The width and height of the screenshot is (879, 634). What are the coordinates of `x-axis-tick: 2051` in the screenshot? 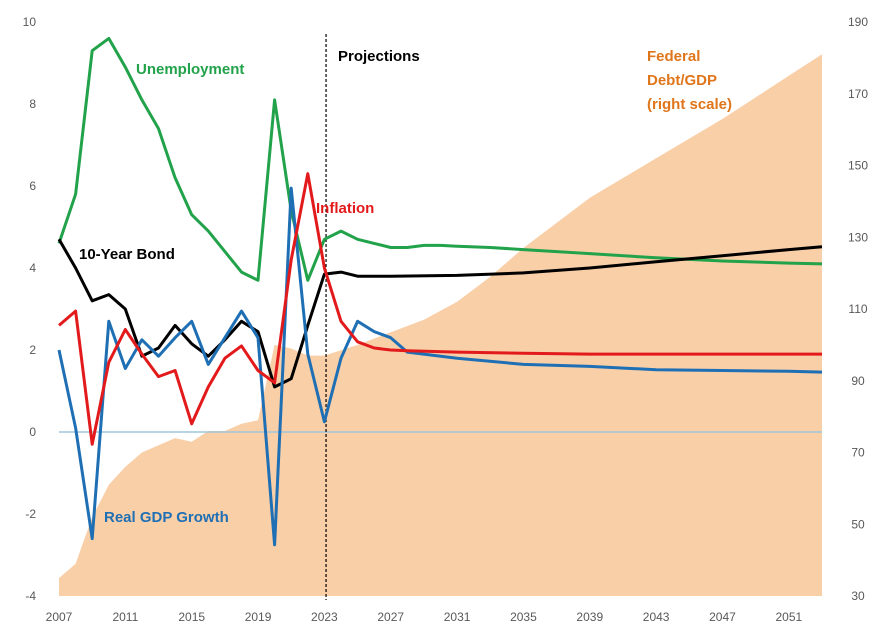 It's located at (788, 617).